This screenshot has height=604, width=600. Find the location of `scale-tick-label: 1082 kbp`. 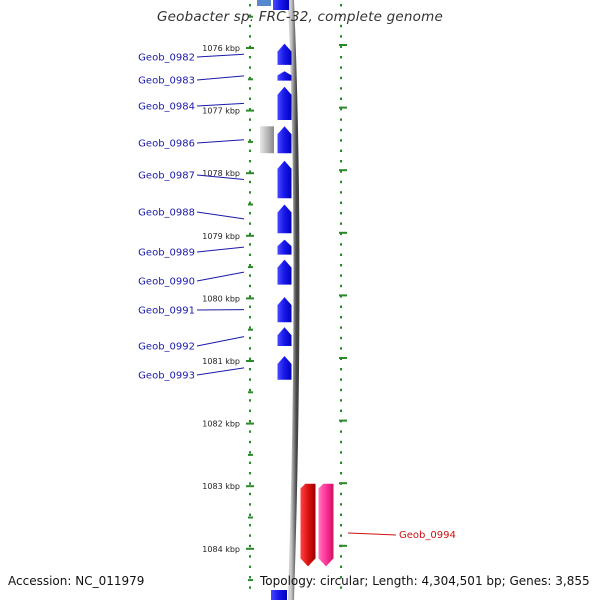

scale-tick-label: 1082 kbp is located at coordinates (221, 424).